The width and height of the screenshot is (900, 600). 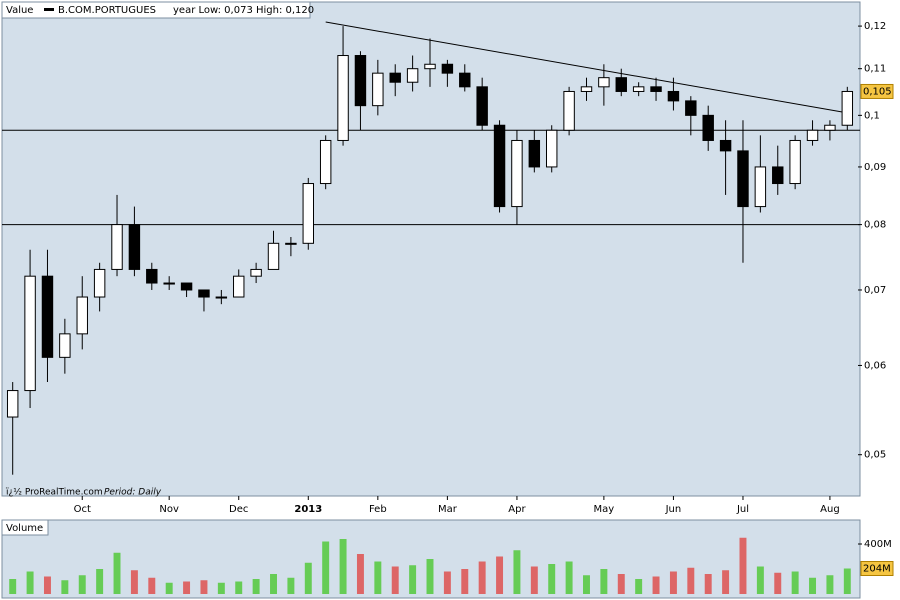 What do you see at coordinates (82, 509) in the screenshot?
I see `x-tick-label: Oct` at bounding box center [82, 509].